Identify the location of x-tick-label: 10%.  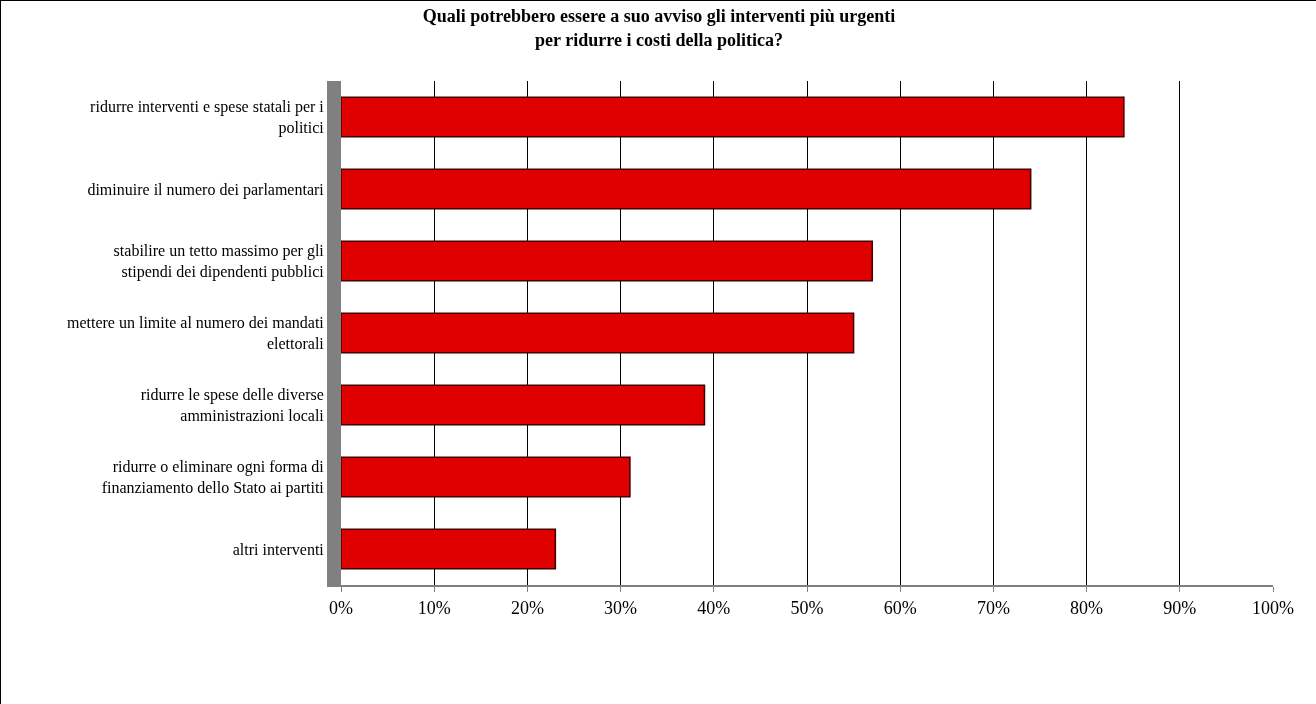
(434, 607).